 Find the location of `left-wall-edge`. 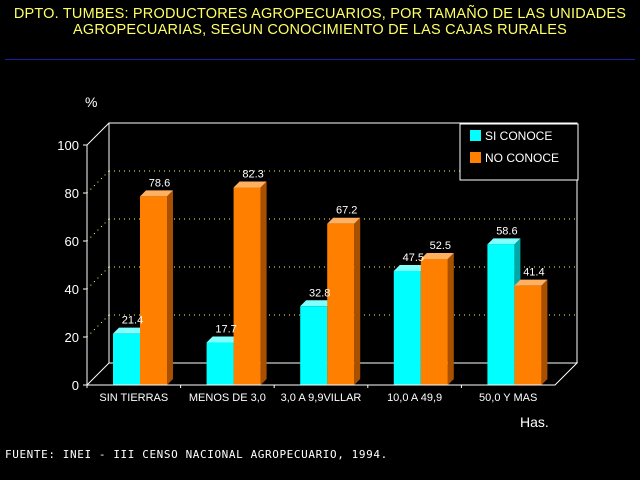

left-wall-edge is located at coordinates (98, 134).